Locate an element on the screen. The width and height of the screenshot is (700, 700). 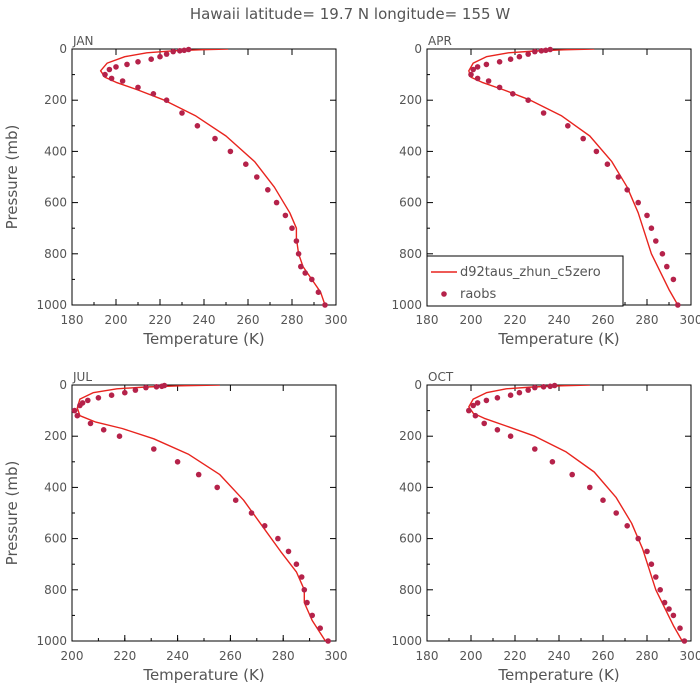
y-axis-title: Pressure (mb) is located at coordinates (12, 513).